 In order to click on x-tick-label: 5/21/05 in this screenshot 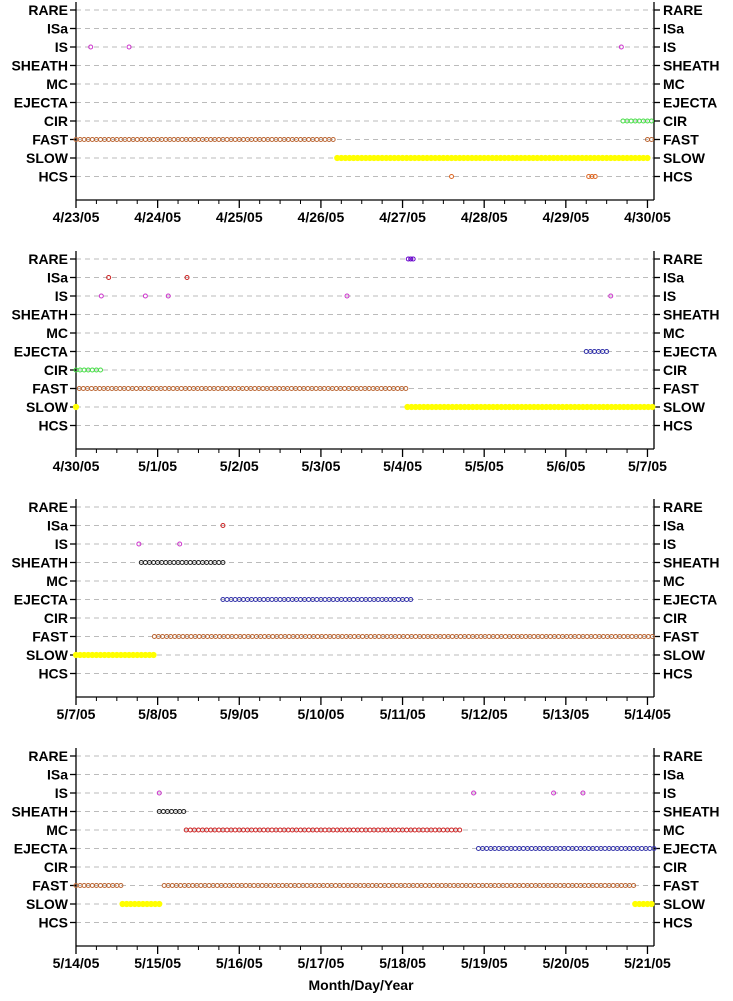, I will do `click(647, 963)`.